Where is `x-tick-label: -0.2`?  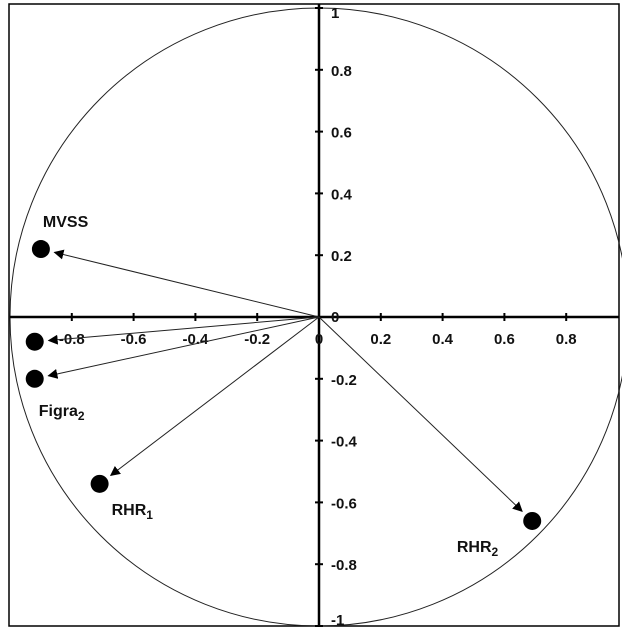
x-tick-label: -0.2 is located at coordinates (257, 339).